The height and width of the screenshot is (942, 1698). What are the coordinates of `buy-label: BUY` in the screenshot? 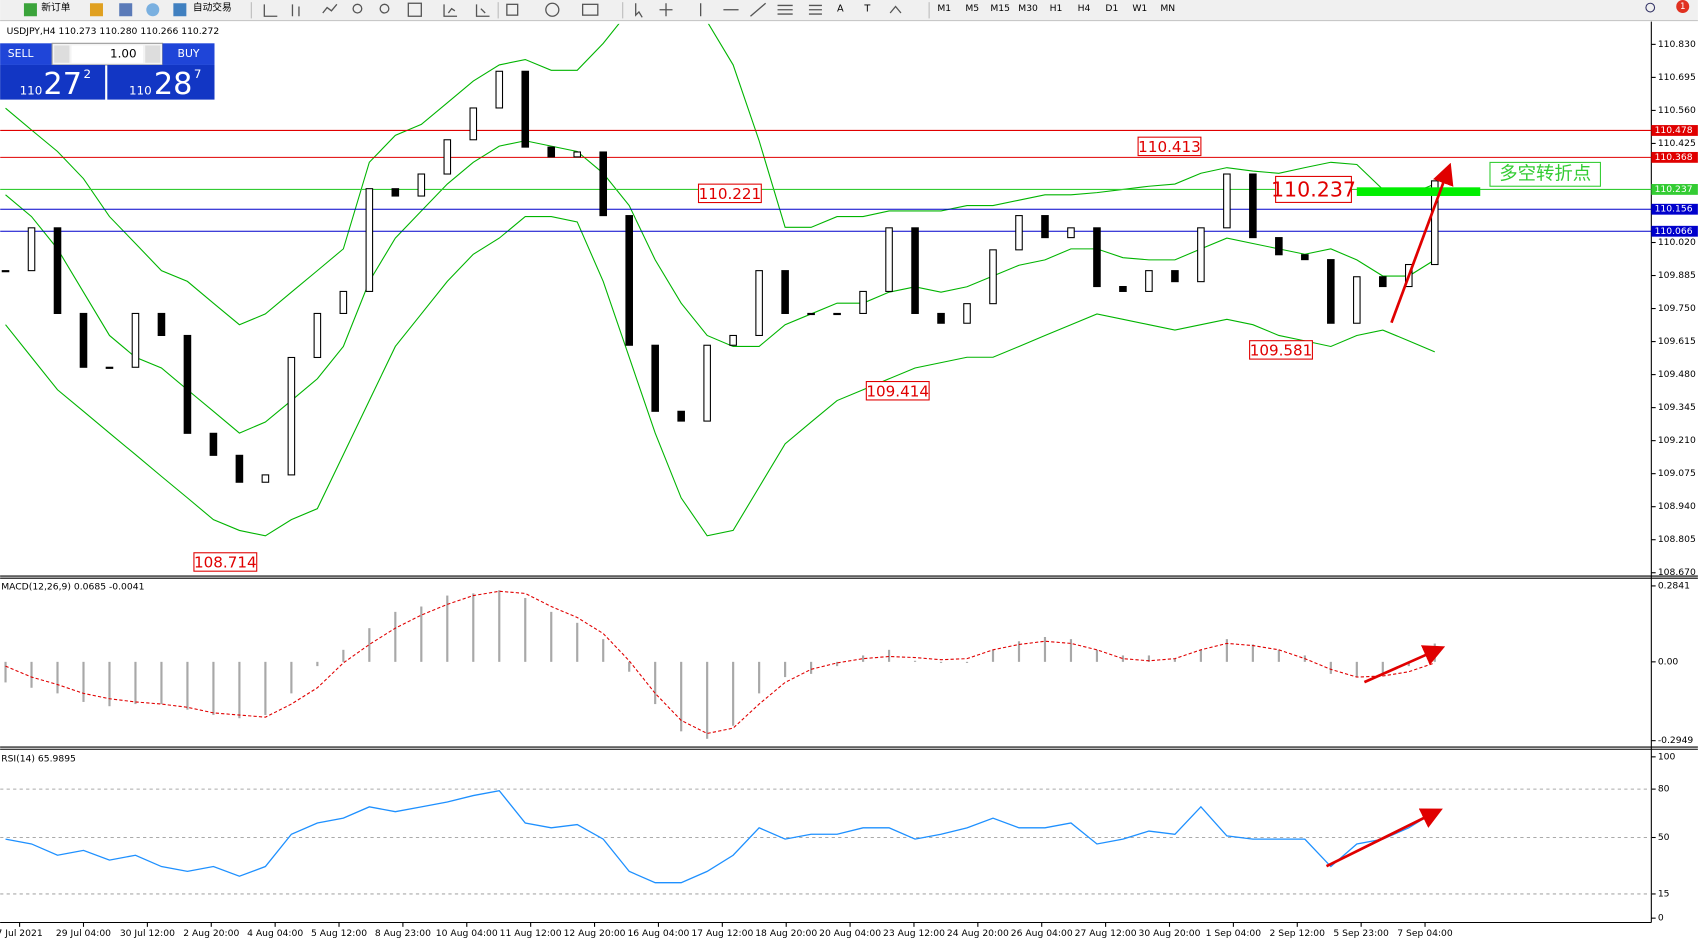 It's located at (189, 53).